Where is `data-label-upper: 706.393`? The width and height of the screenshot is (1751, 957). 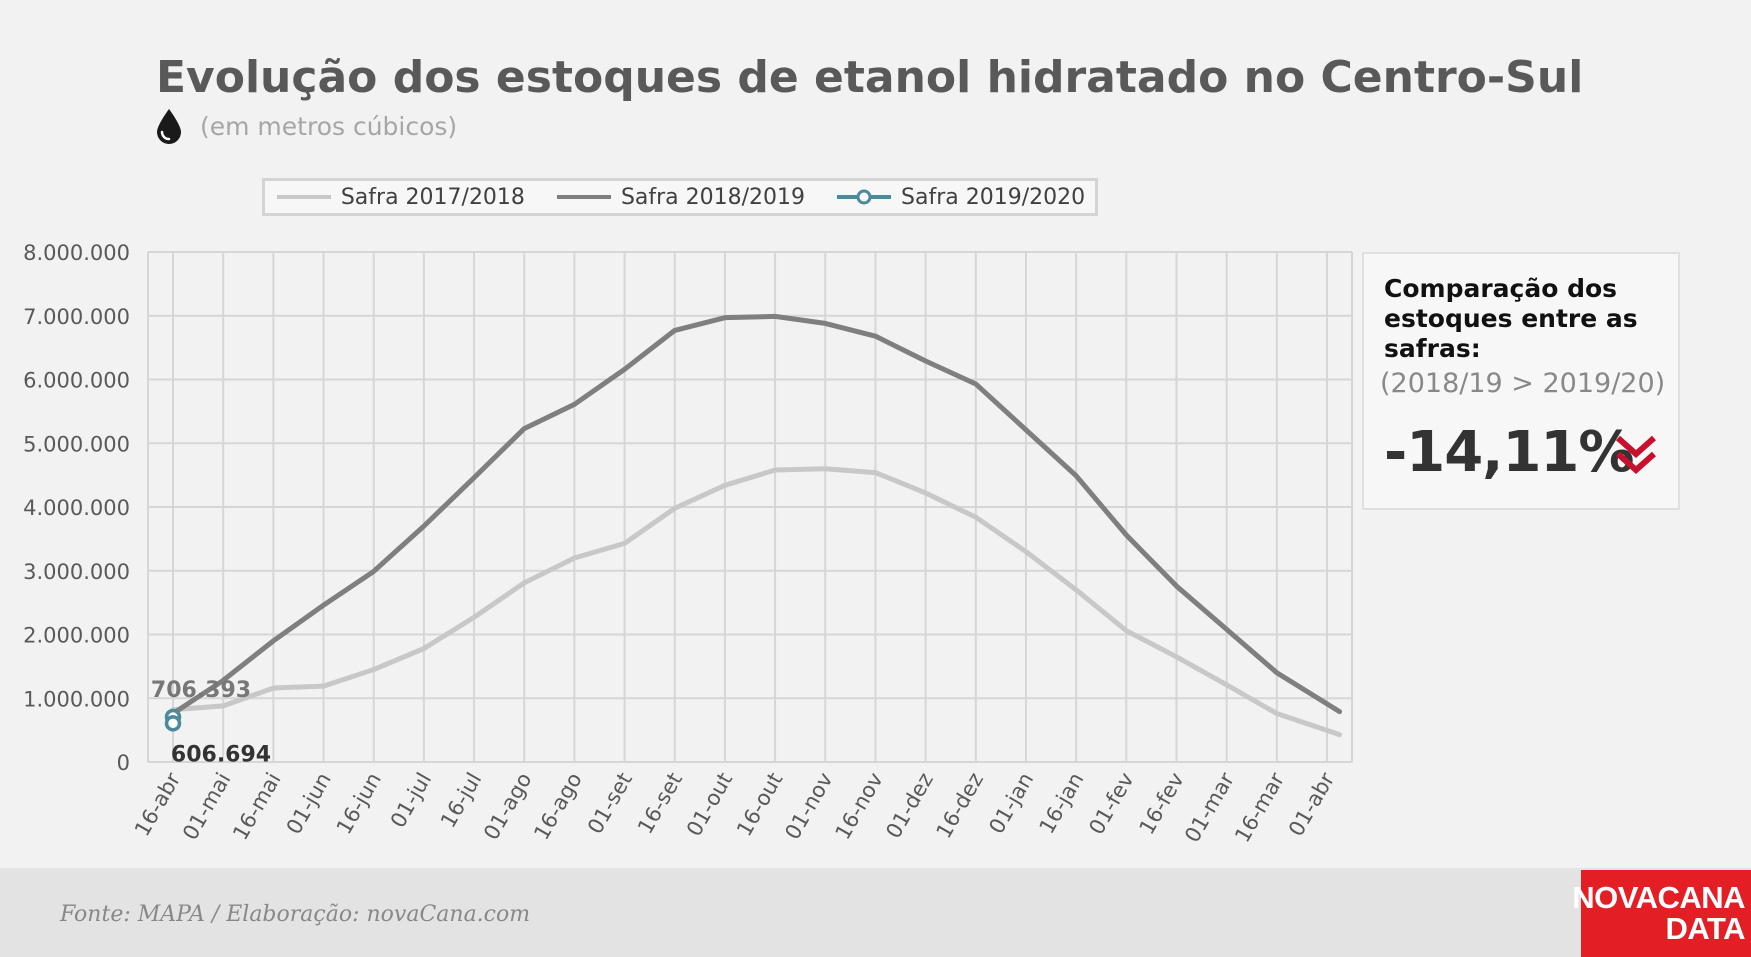 data-label-upper: 706.393 is located at coordinates (201, 690).